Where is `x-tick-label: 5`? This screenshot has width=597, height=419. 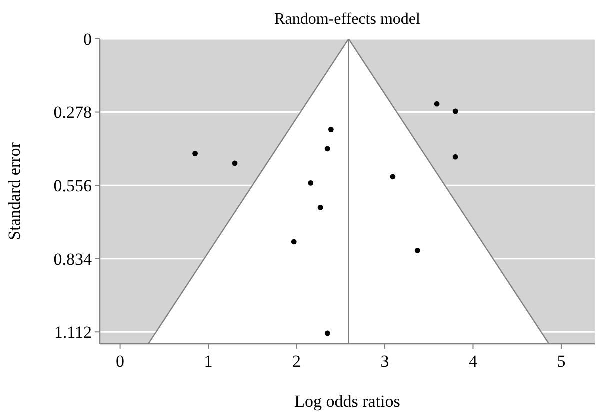 x-tick-label: 5 is located at coordinates (561, 361).